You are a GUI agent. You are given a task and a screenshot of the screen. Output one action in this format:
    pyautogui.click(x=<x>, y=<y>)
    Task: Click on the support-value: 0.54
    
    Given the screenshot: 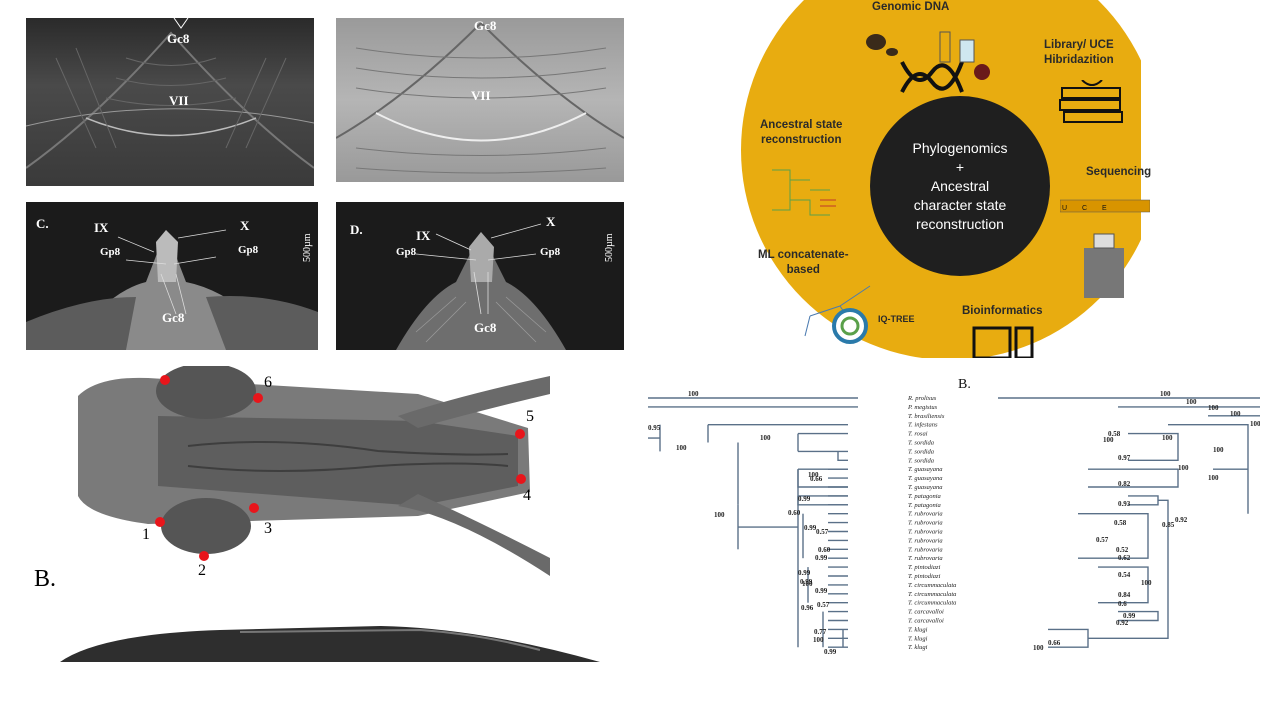 What is the action you would take?
    pyautogui.click(x=1124, y=575)
    